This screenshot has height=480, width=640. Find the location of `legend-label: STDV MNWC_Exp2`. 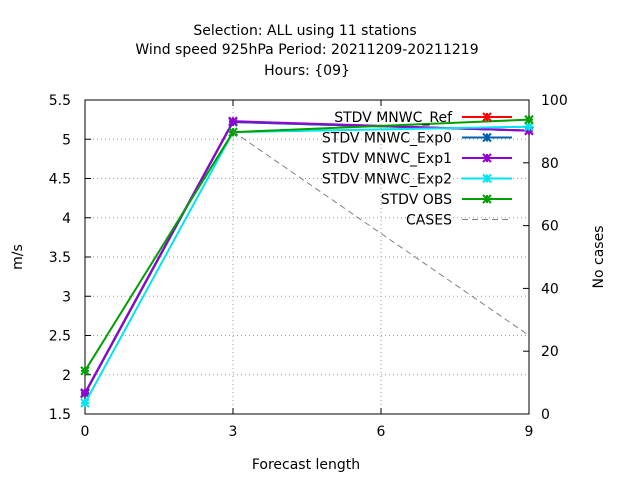

legend-label: STDV MNWC_Exp2 is located at coordinates (387, 180).